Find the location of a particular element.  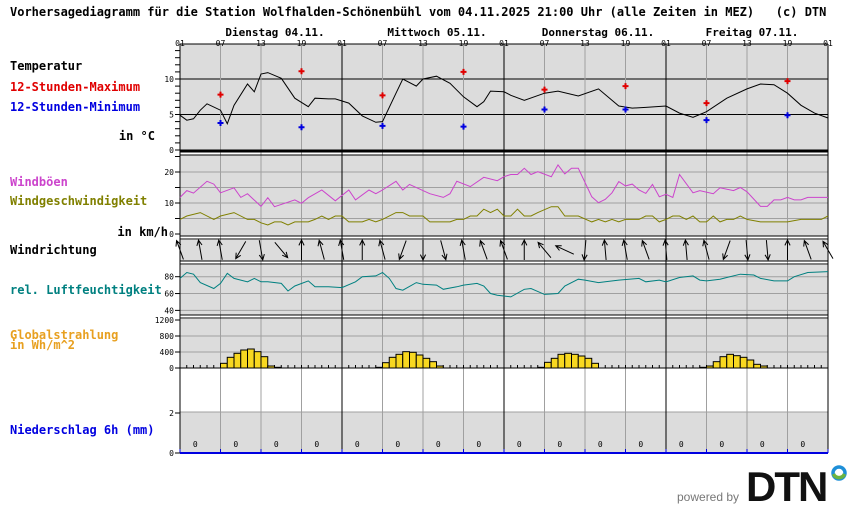

label-wind-speed: Windgeschwindigkeit is located at coordinates (78, 201).